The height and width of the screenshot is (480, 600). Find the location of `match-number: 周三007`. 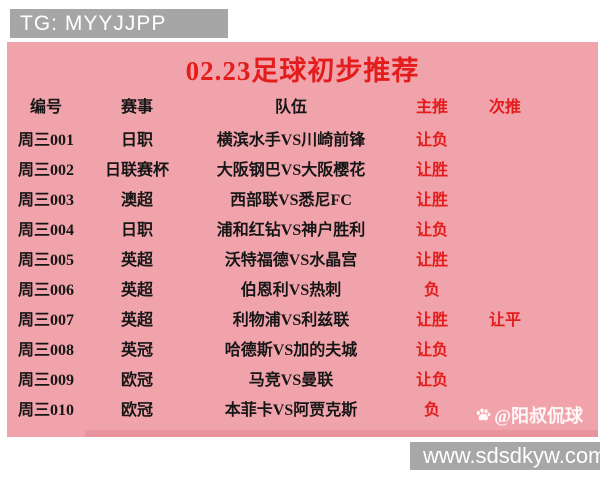

match-number: 周三007 is located at coordinates (45, 320).